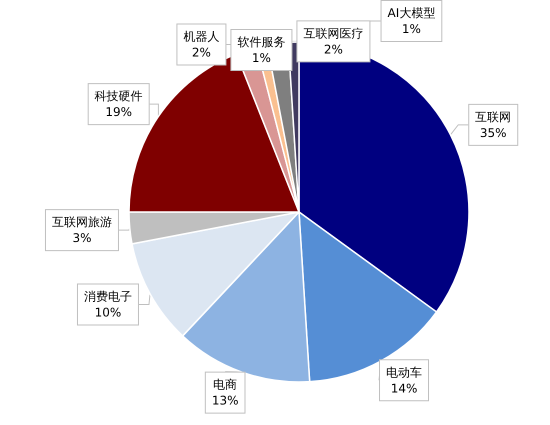 This screenshot has height=425, width=550. What do you see at coordinates (493, 133) in the screenshot?
I see `data-label: 35%` at bounding box center [493, 133].